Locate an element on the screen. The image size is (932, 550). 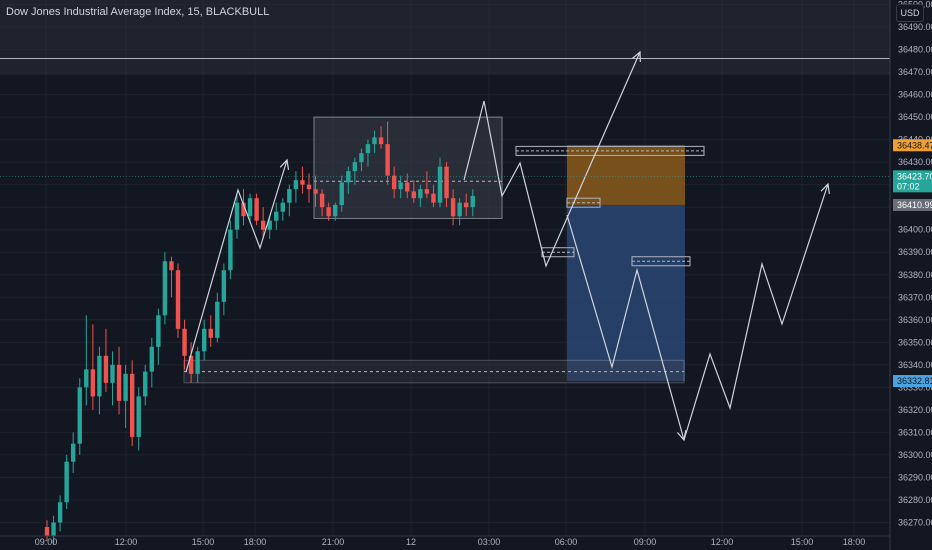
path-recovery is located at coordinates (756, 312).